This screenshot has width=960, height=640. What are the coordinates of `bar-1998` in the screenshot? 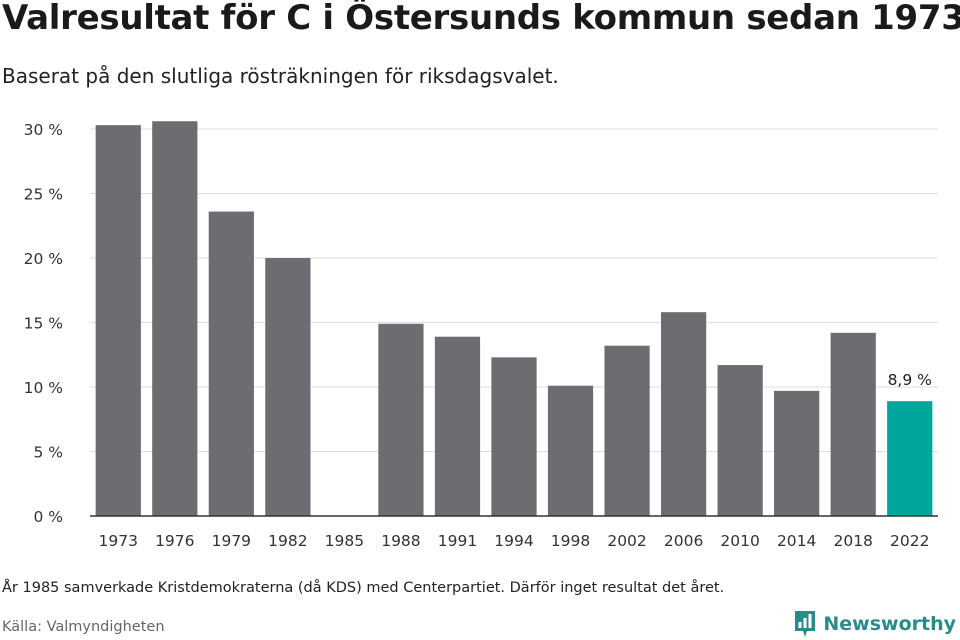 It's located at (570, 450).